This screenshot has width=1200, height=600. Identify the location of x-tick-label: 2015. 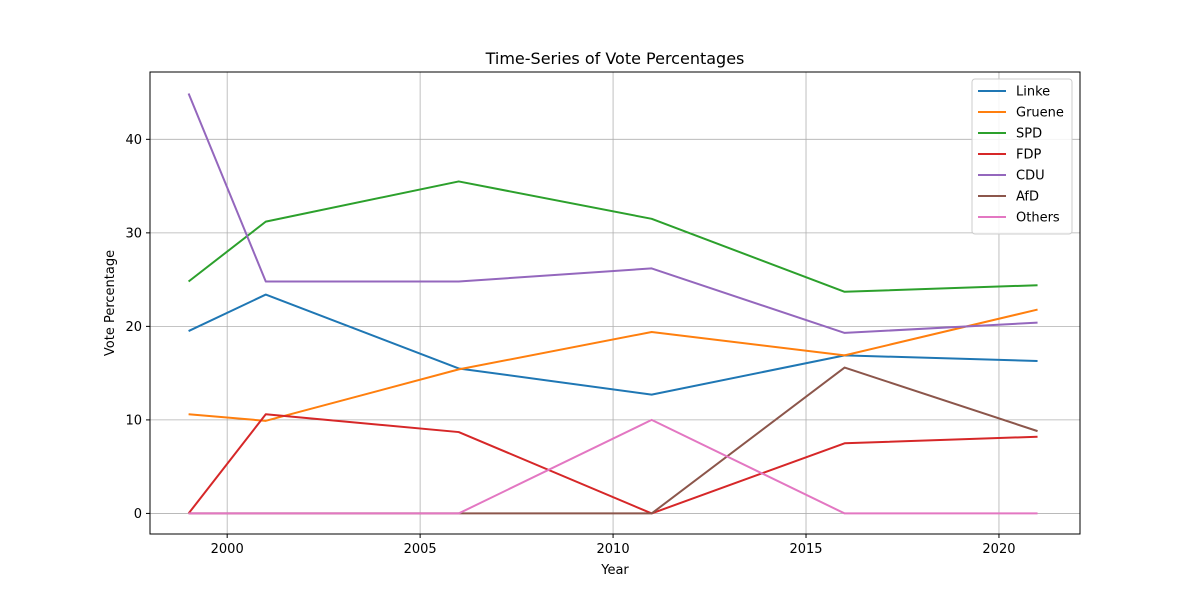
(805, 549).